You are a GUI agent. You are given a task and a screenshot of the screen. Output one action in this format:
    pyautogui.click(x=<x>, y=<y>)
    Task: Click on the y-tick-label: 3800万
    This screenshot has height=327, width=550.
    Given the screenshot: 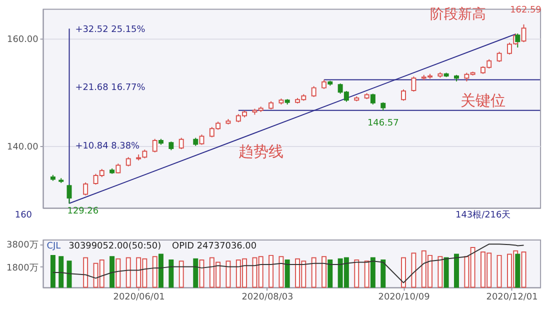 What is the action you would take?
    pyautogui.click(x=22, y=245)
    